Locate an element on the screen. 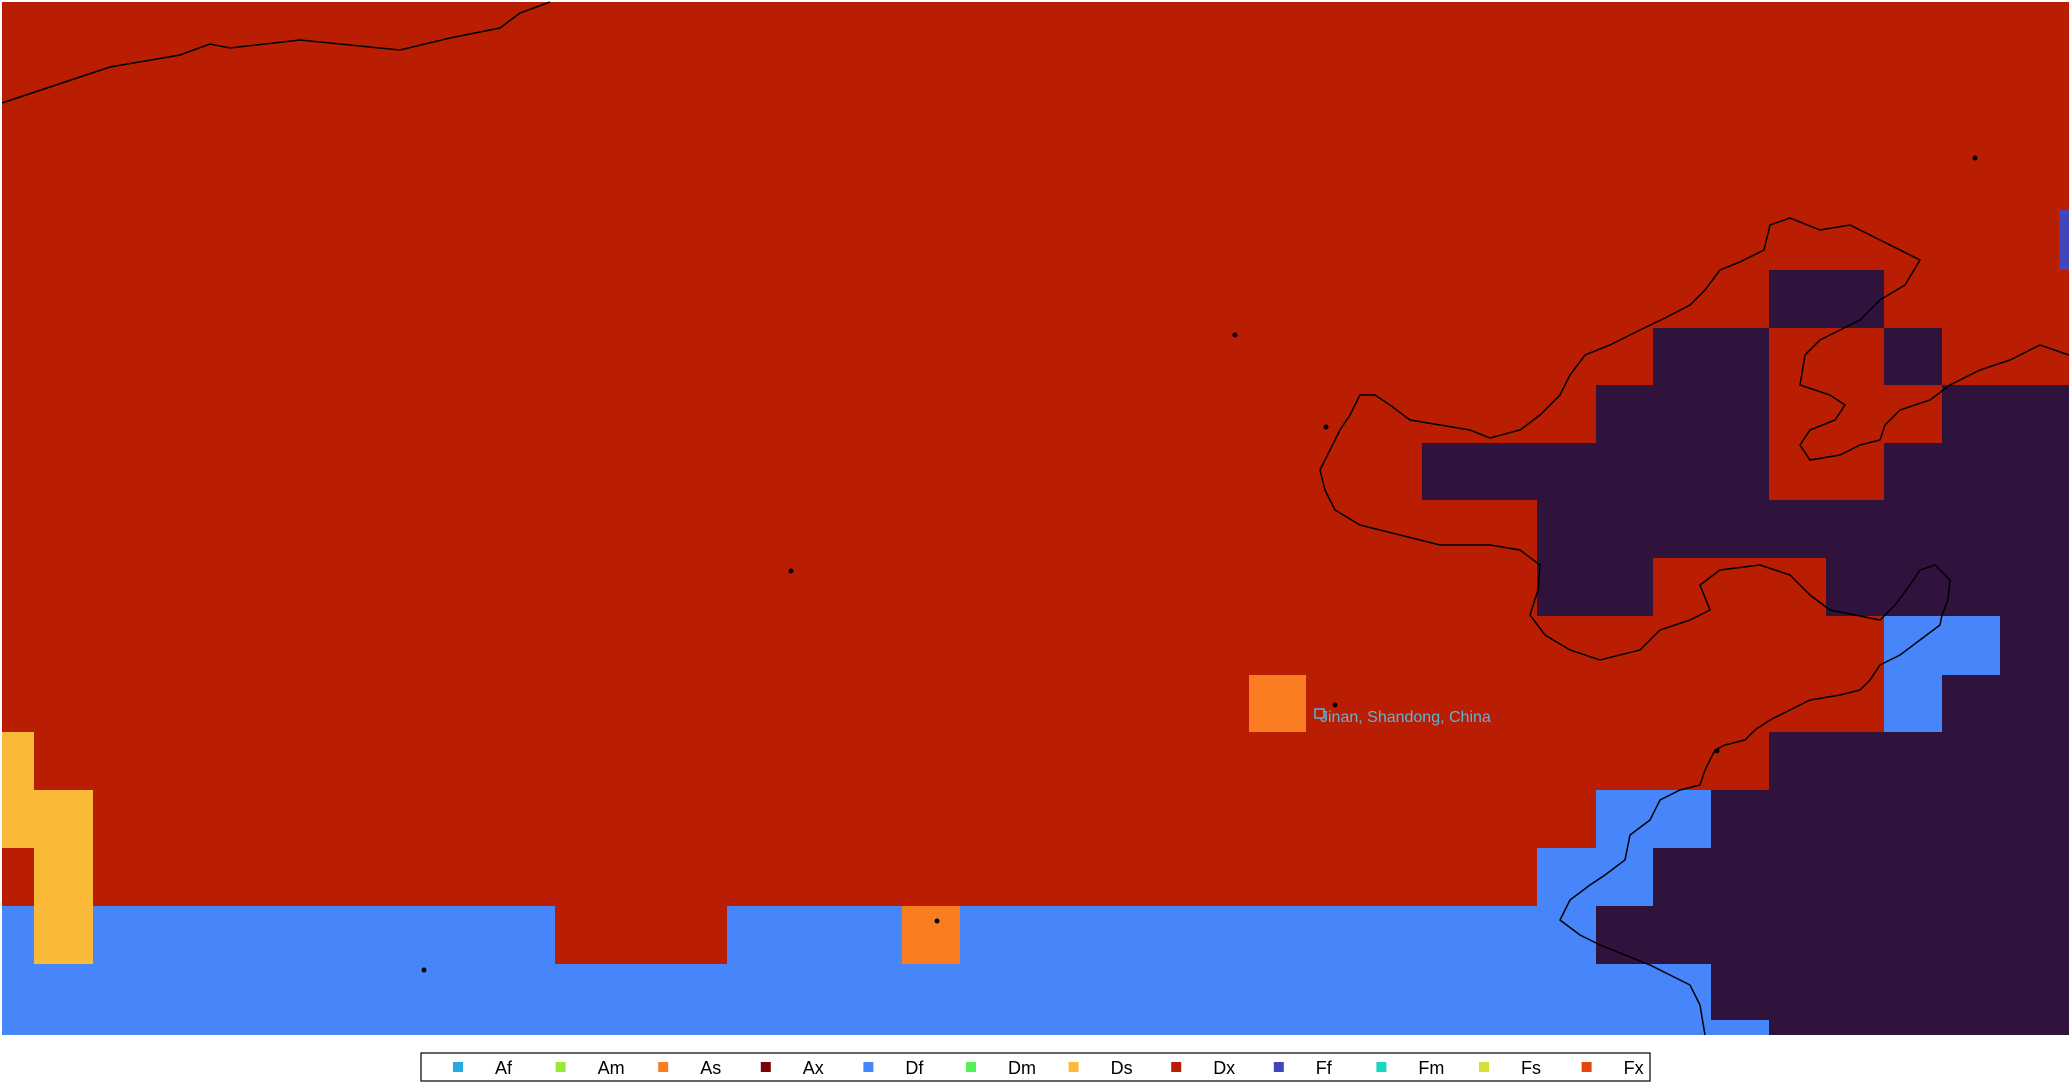  legend-swatch-af is located at coordinates (458, 1067).